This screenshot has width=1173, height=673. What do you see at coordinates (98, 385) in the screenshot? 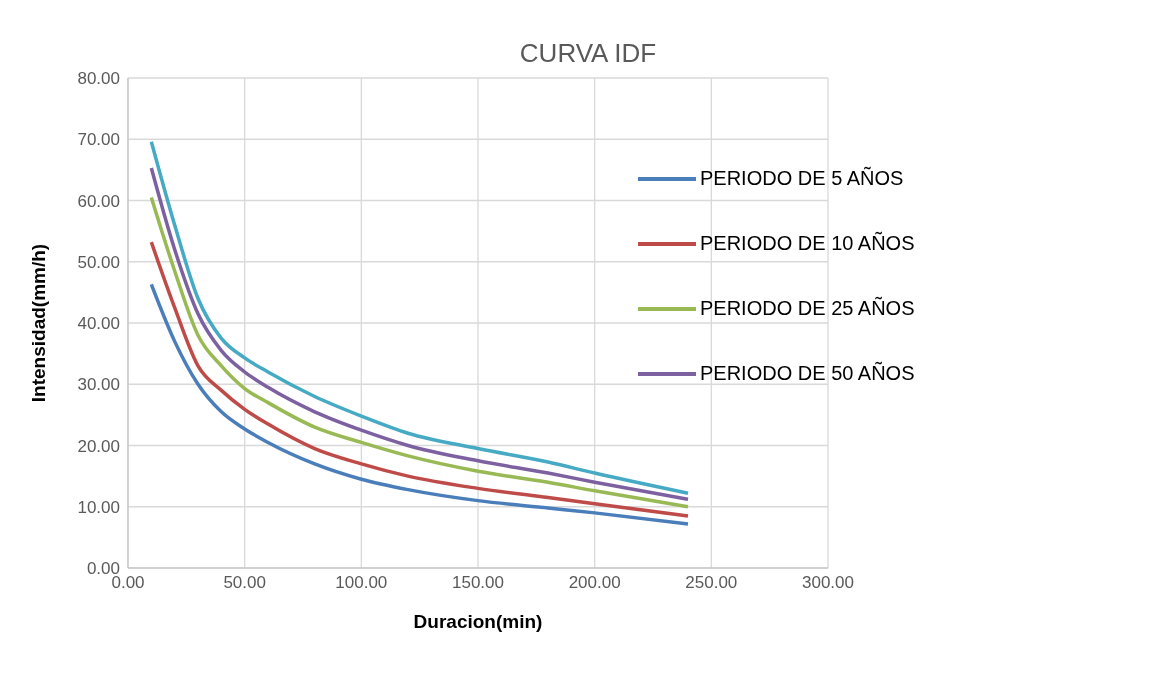
I see `y-tick-label: 30.00` at bounding box center [98, 385].